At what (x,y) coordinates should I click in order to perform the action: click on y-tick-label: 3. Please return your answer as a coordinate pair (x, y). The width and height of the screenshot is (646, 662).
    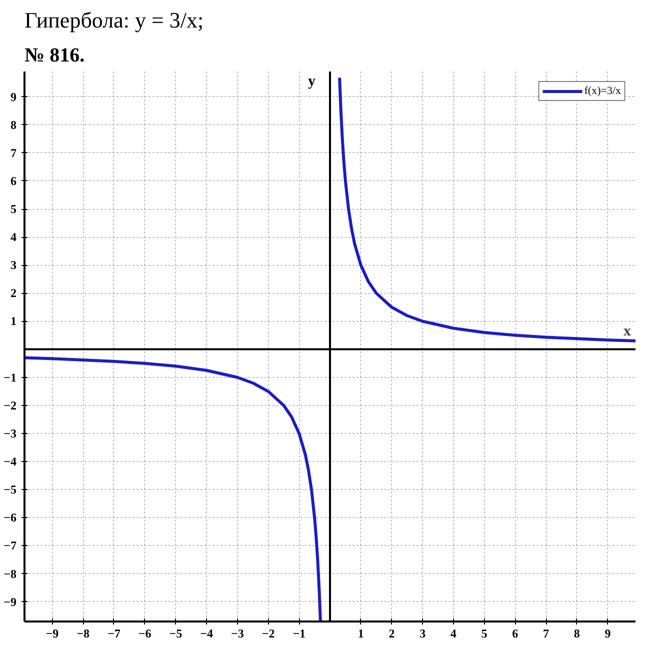
    Looking at the image, I should click on (13, 265).